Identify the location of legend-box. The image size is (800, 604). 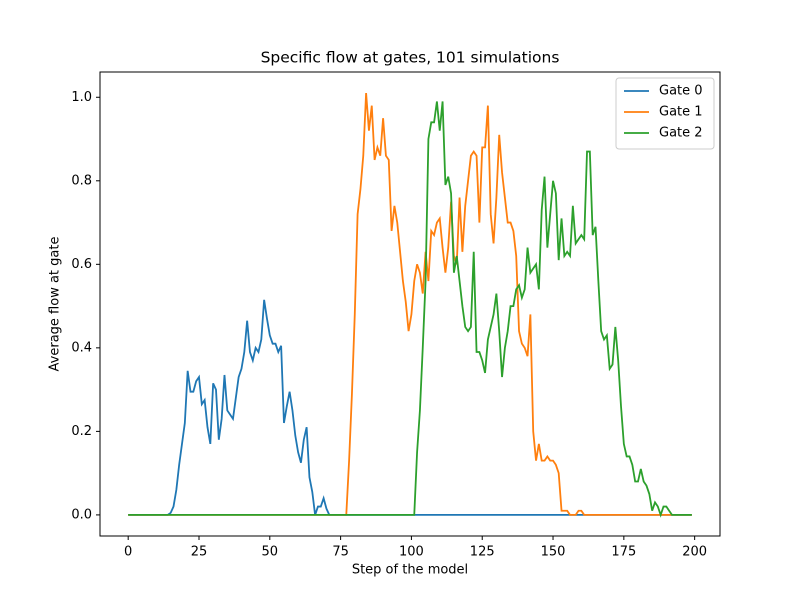
(665, 113).